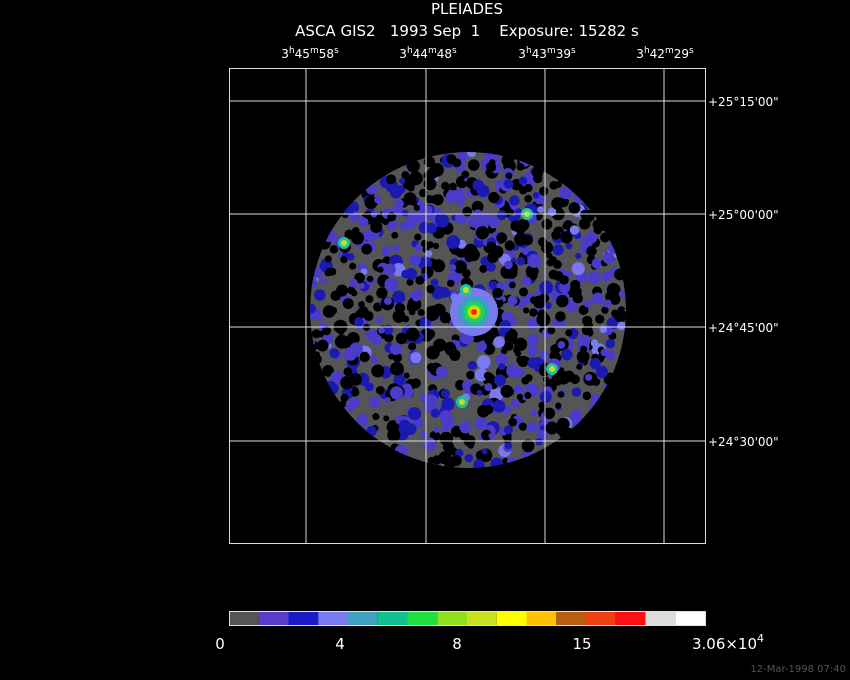 The height and width of the screenshot is (680, 850). Describe the element at coordinates (462, 402) in the screenshot. I see `source` at that location.